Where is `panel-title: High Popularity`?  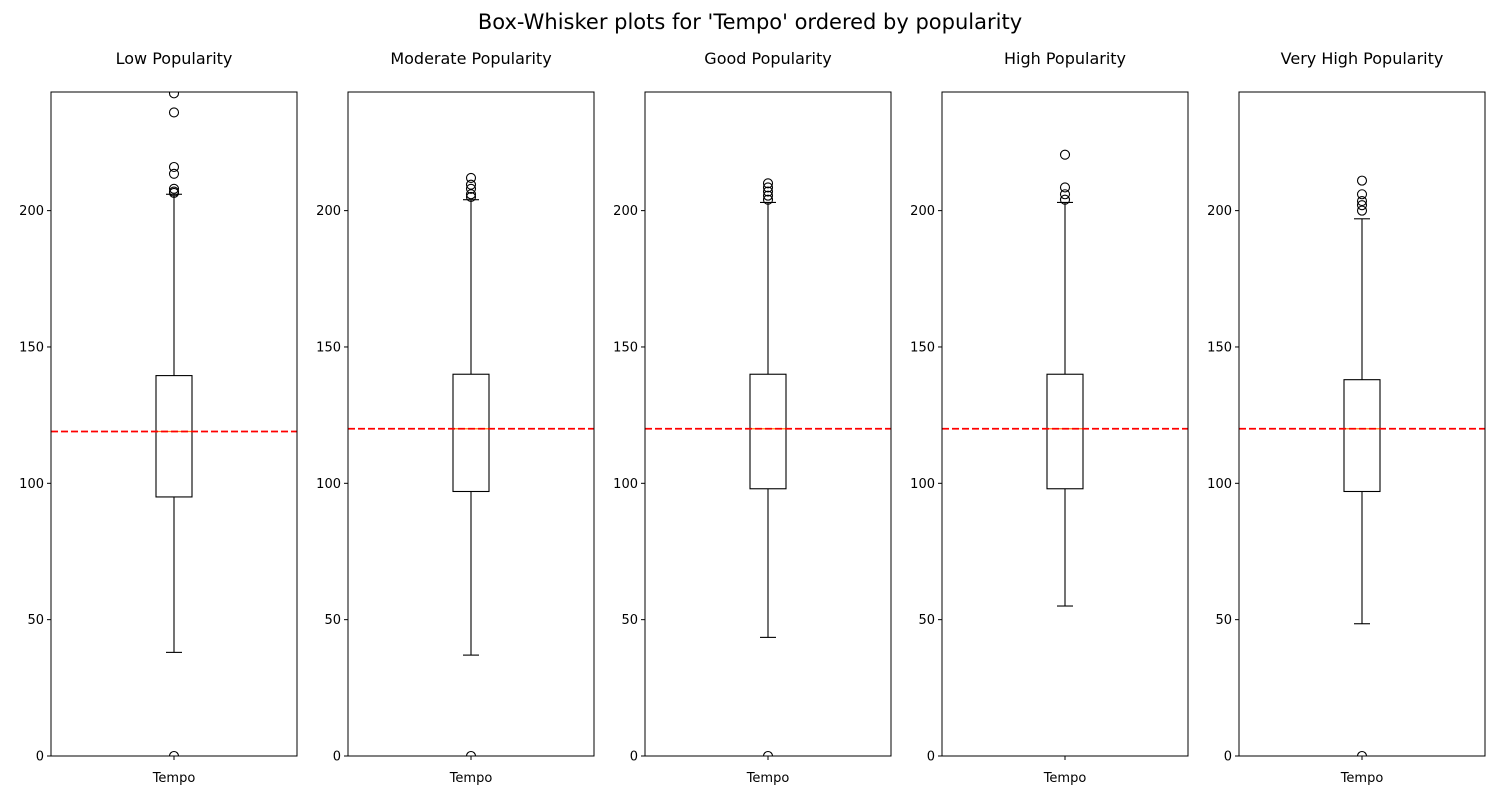 panel-title: High Popularity is located at coordinates (1065, 58).